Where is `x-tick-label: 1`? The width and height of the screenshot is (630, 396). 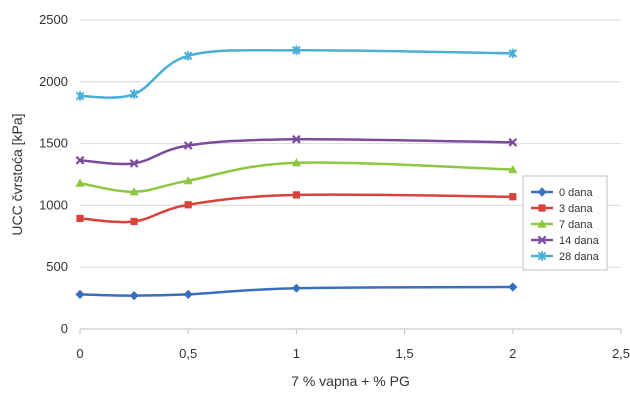 x-tick-label: 1 is located at coordinates (296, 353).